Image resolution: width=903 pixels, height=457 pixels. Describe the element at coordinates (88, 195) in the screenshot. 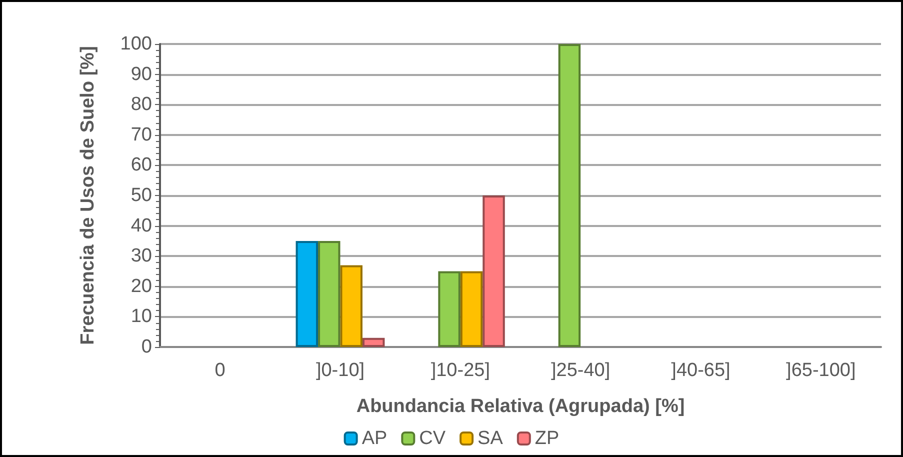

I see `y-axis-title: Frecuencia de Usos de Suelo [%]` at that location.